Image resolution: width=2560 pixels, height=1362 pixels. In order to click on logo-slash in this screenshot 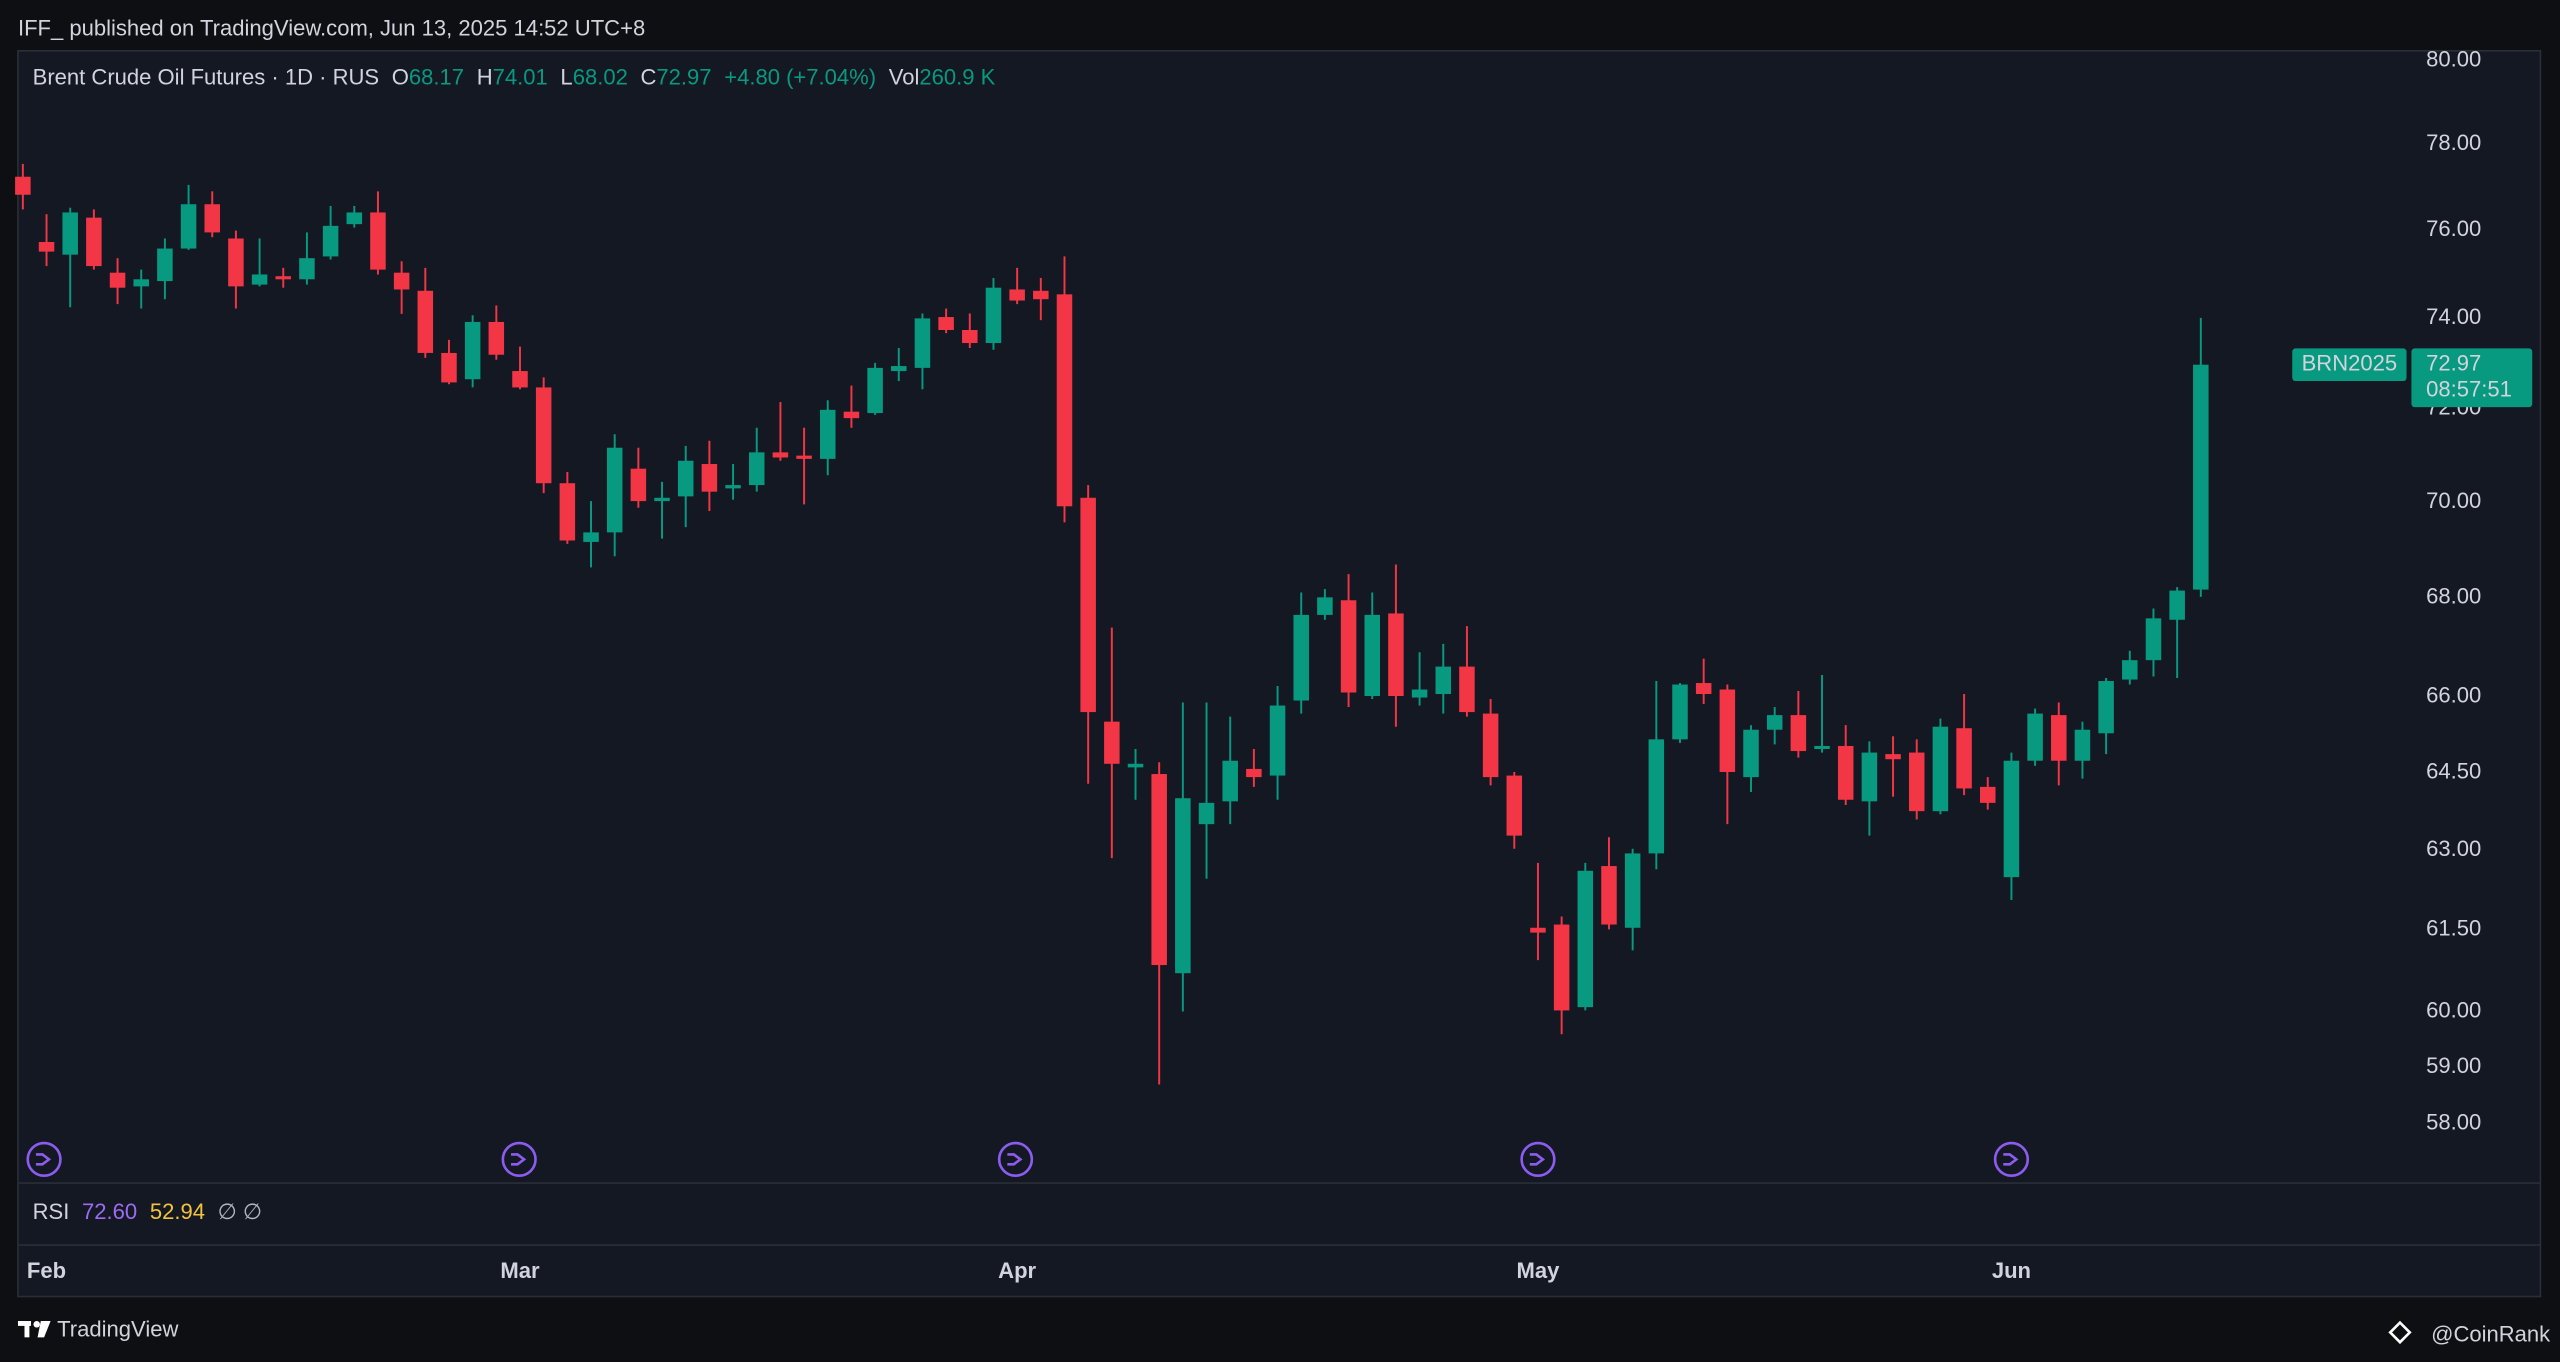, I will do `click(44, 1329)`.